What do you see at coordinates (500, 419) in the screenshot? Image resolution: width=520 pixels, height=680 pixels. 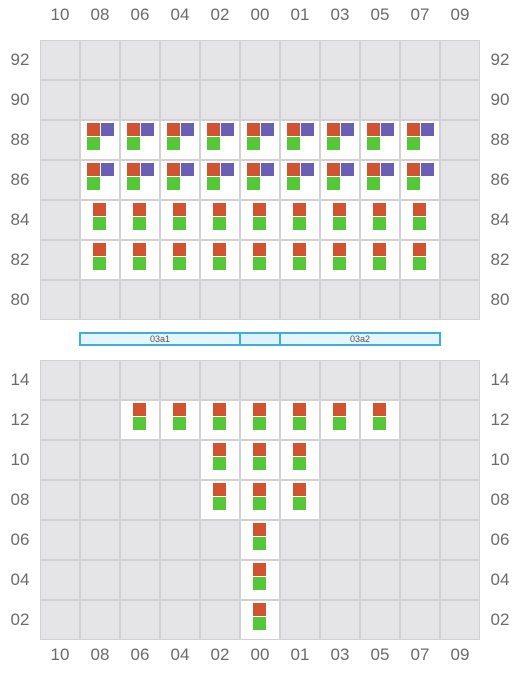 I see `bottom-row-label-right: 12` at bounding box center [500, 419].